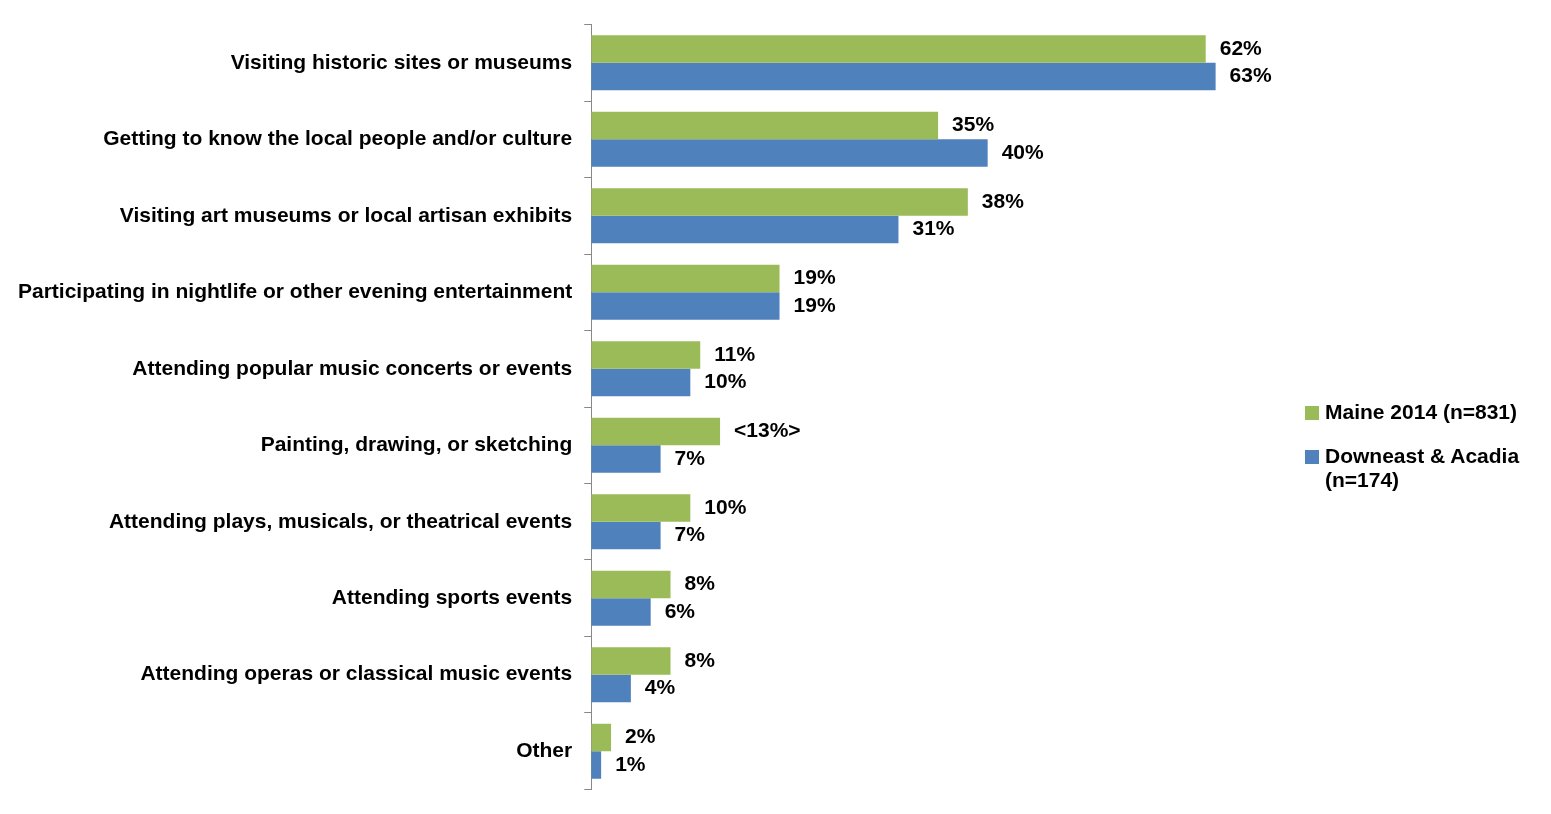 Image resolution: width=1551 pixels, height=814 pixels. I want to click on y-tick-label: Attending sports events, so click(452, 596).